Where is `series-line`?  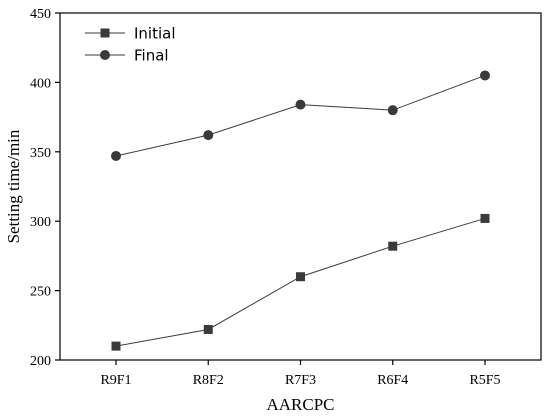 series-line is located at coordinates (300, 115).